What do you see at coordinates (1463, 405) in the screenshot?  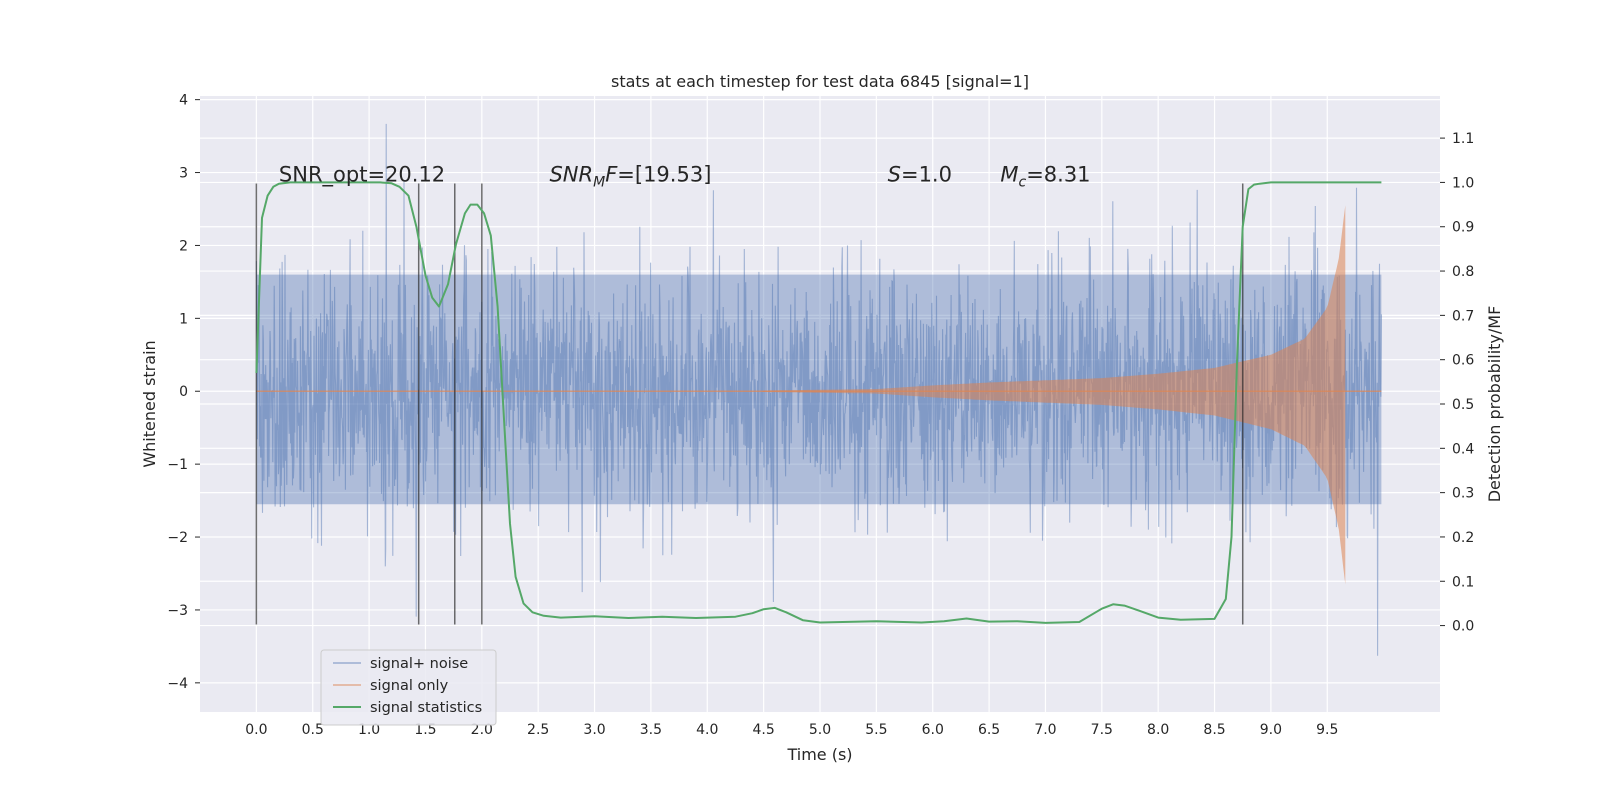 I see `y2-tick-label: 0.5` at bounding box center [1463, 405].